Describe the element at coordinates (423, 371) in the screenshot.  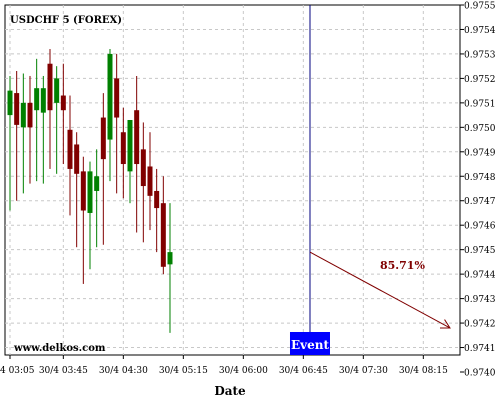
I see `x-tick-label: 30/4 08:15` at that location.